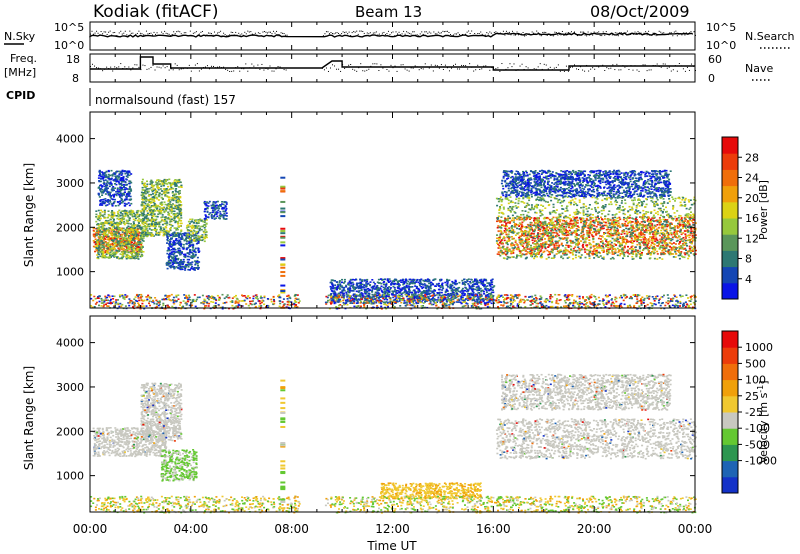 The image size is (800, 554). What do you see at coordinates (156, 12) in the screenshot?
I see `station-title: Kodiak (fitACF)` at bounding box center [156, 12].